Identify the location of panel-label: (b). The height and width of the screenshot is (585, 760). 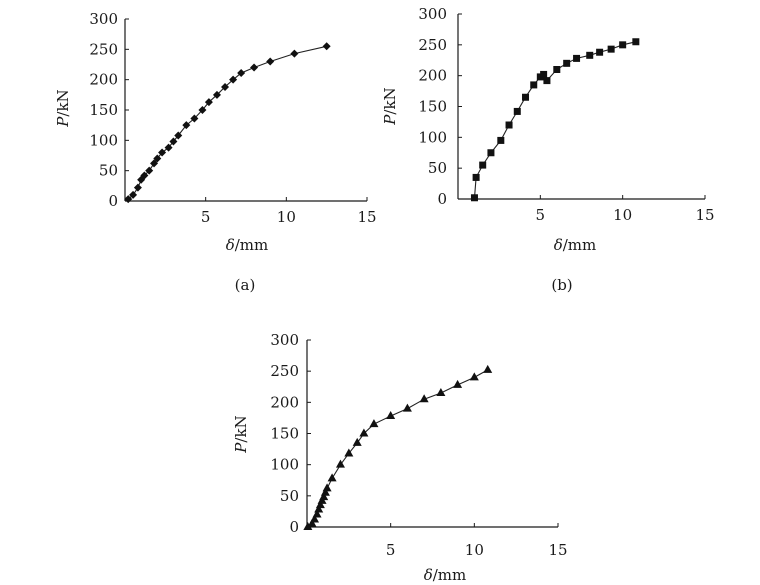
(561, 285).